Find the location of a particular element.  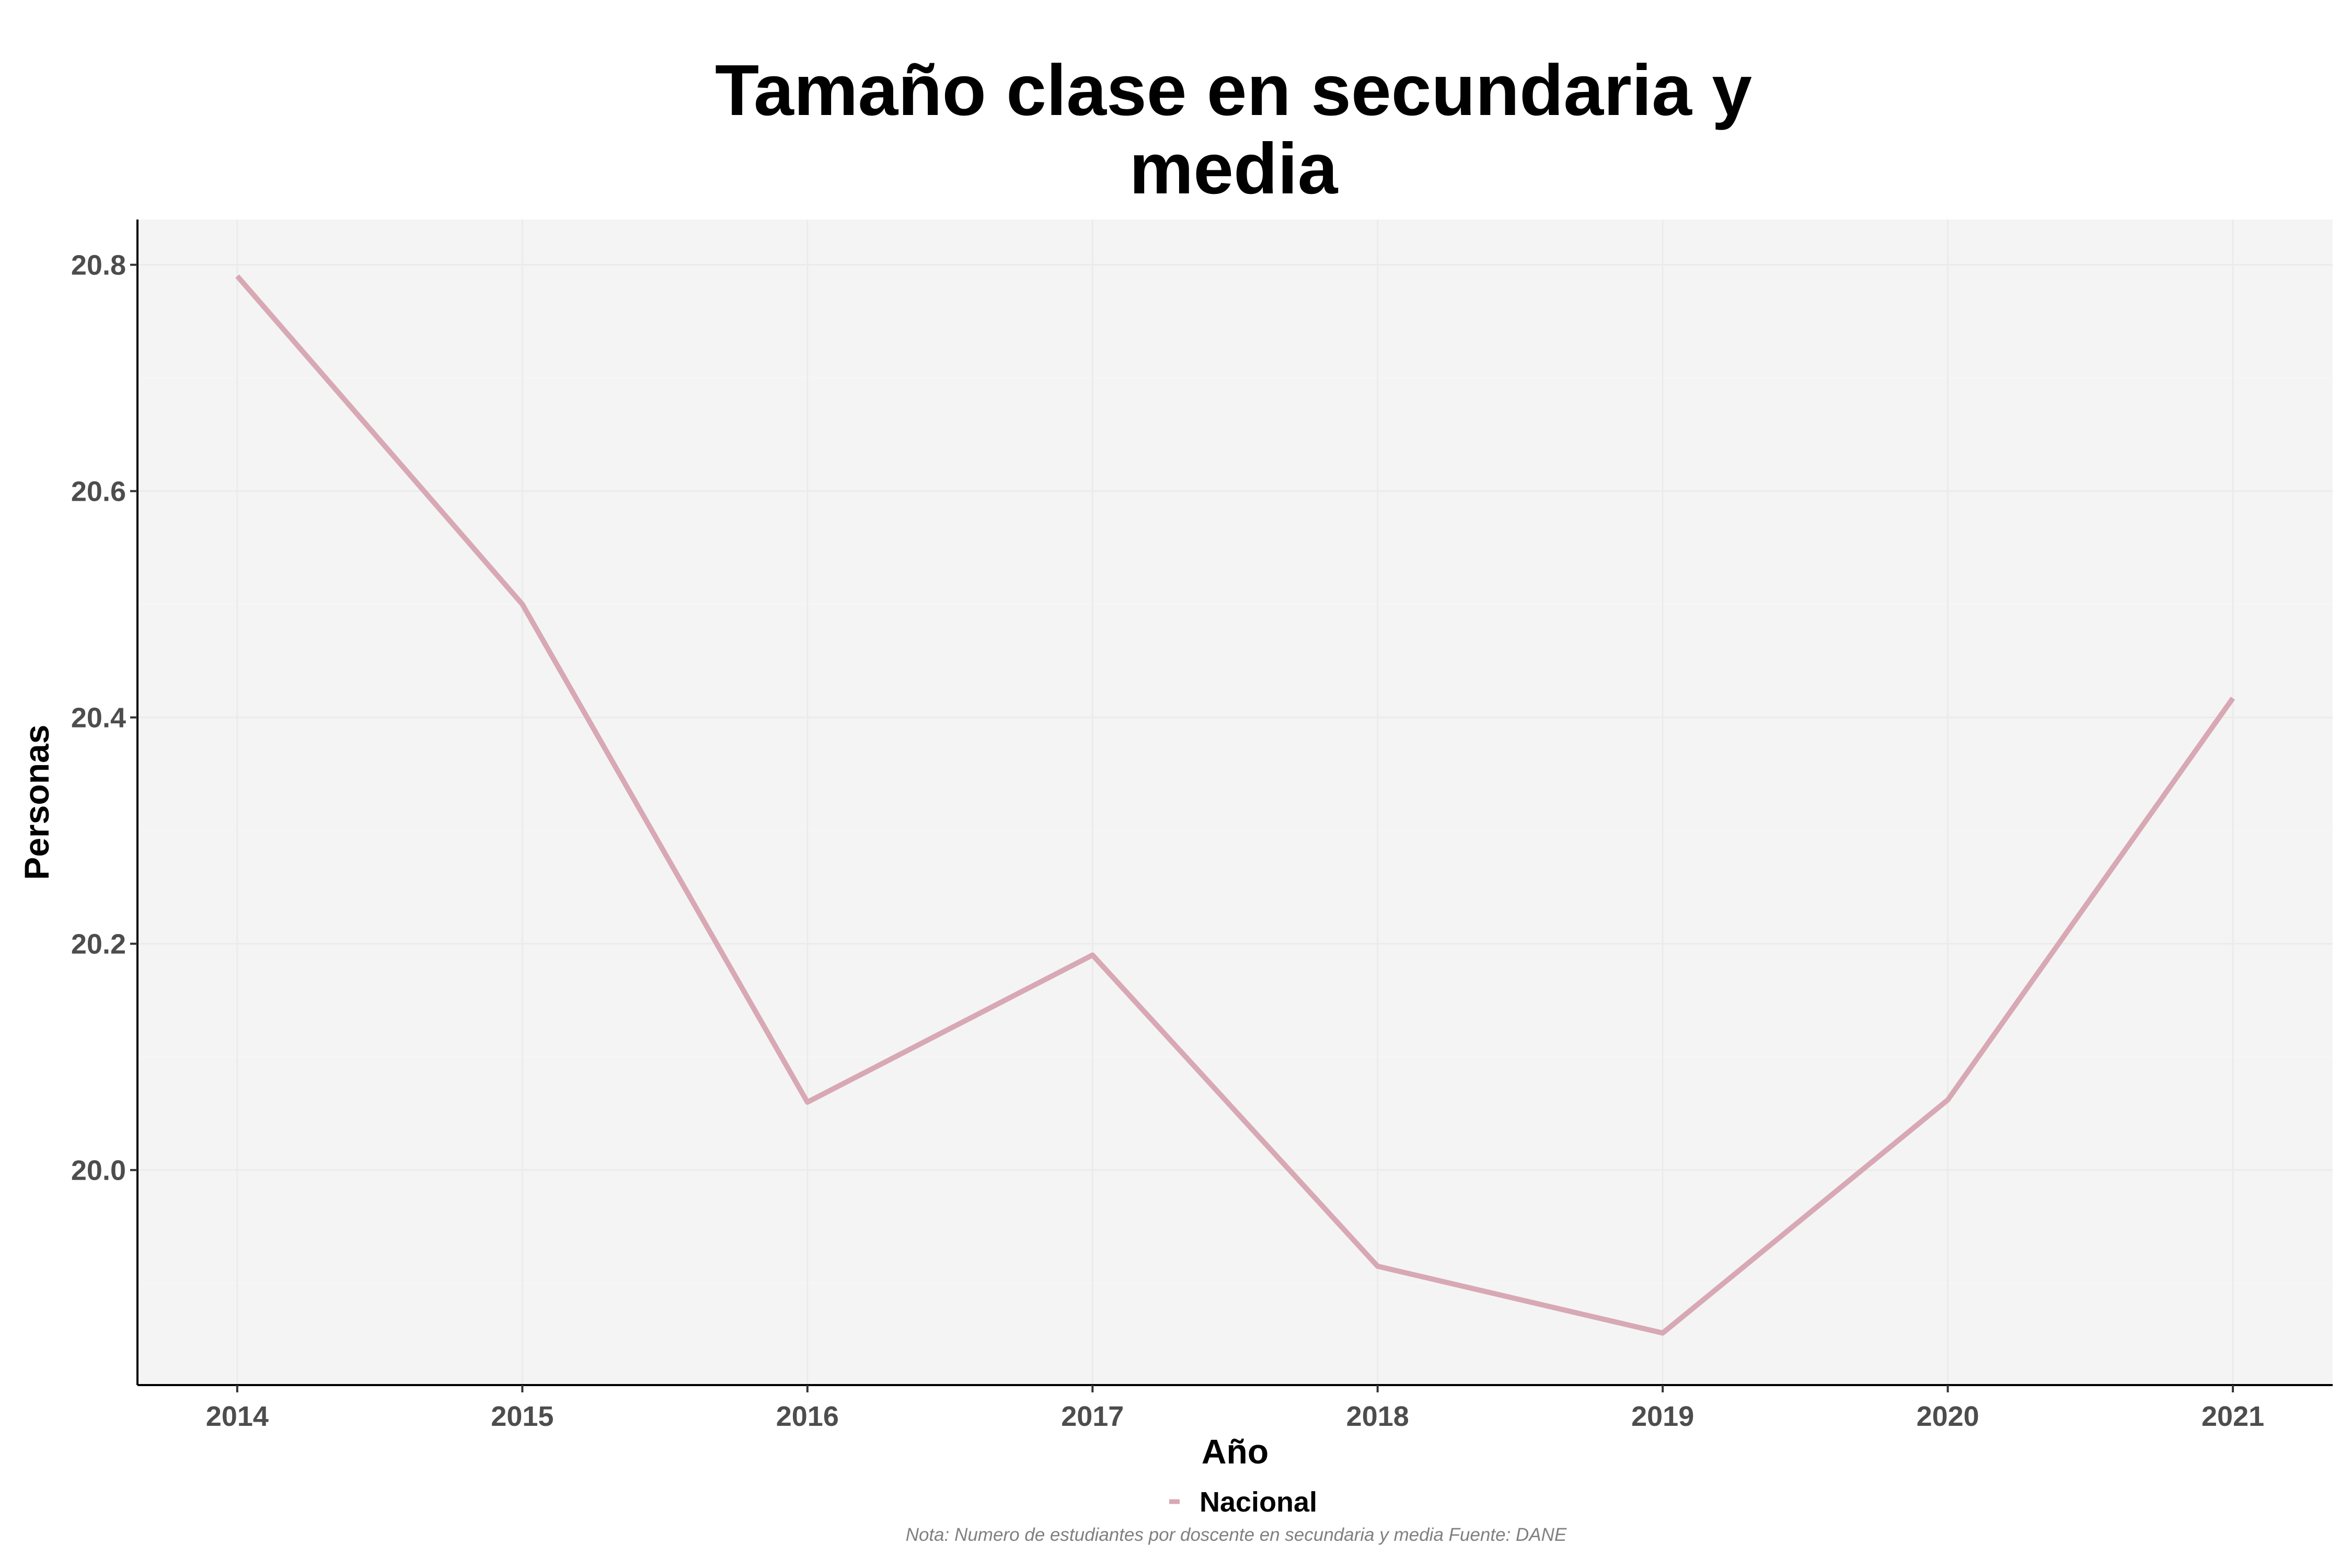

chart-title-line-2: media is located at coordinates (1234, 169).